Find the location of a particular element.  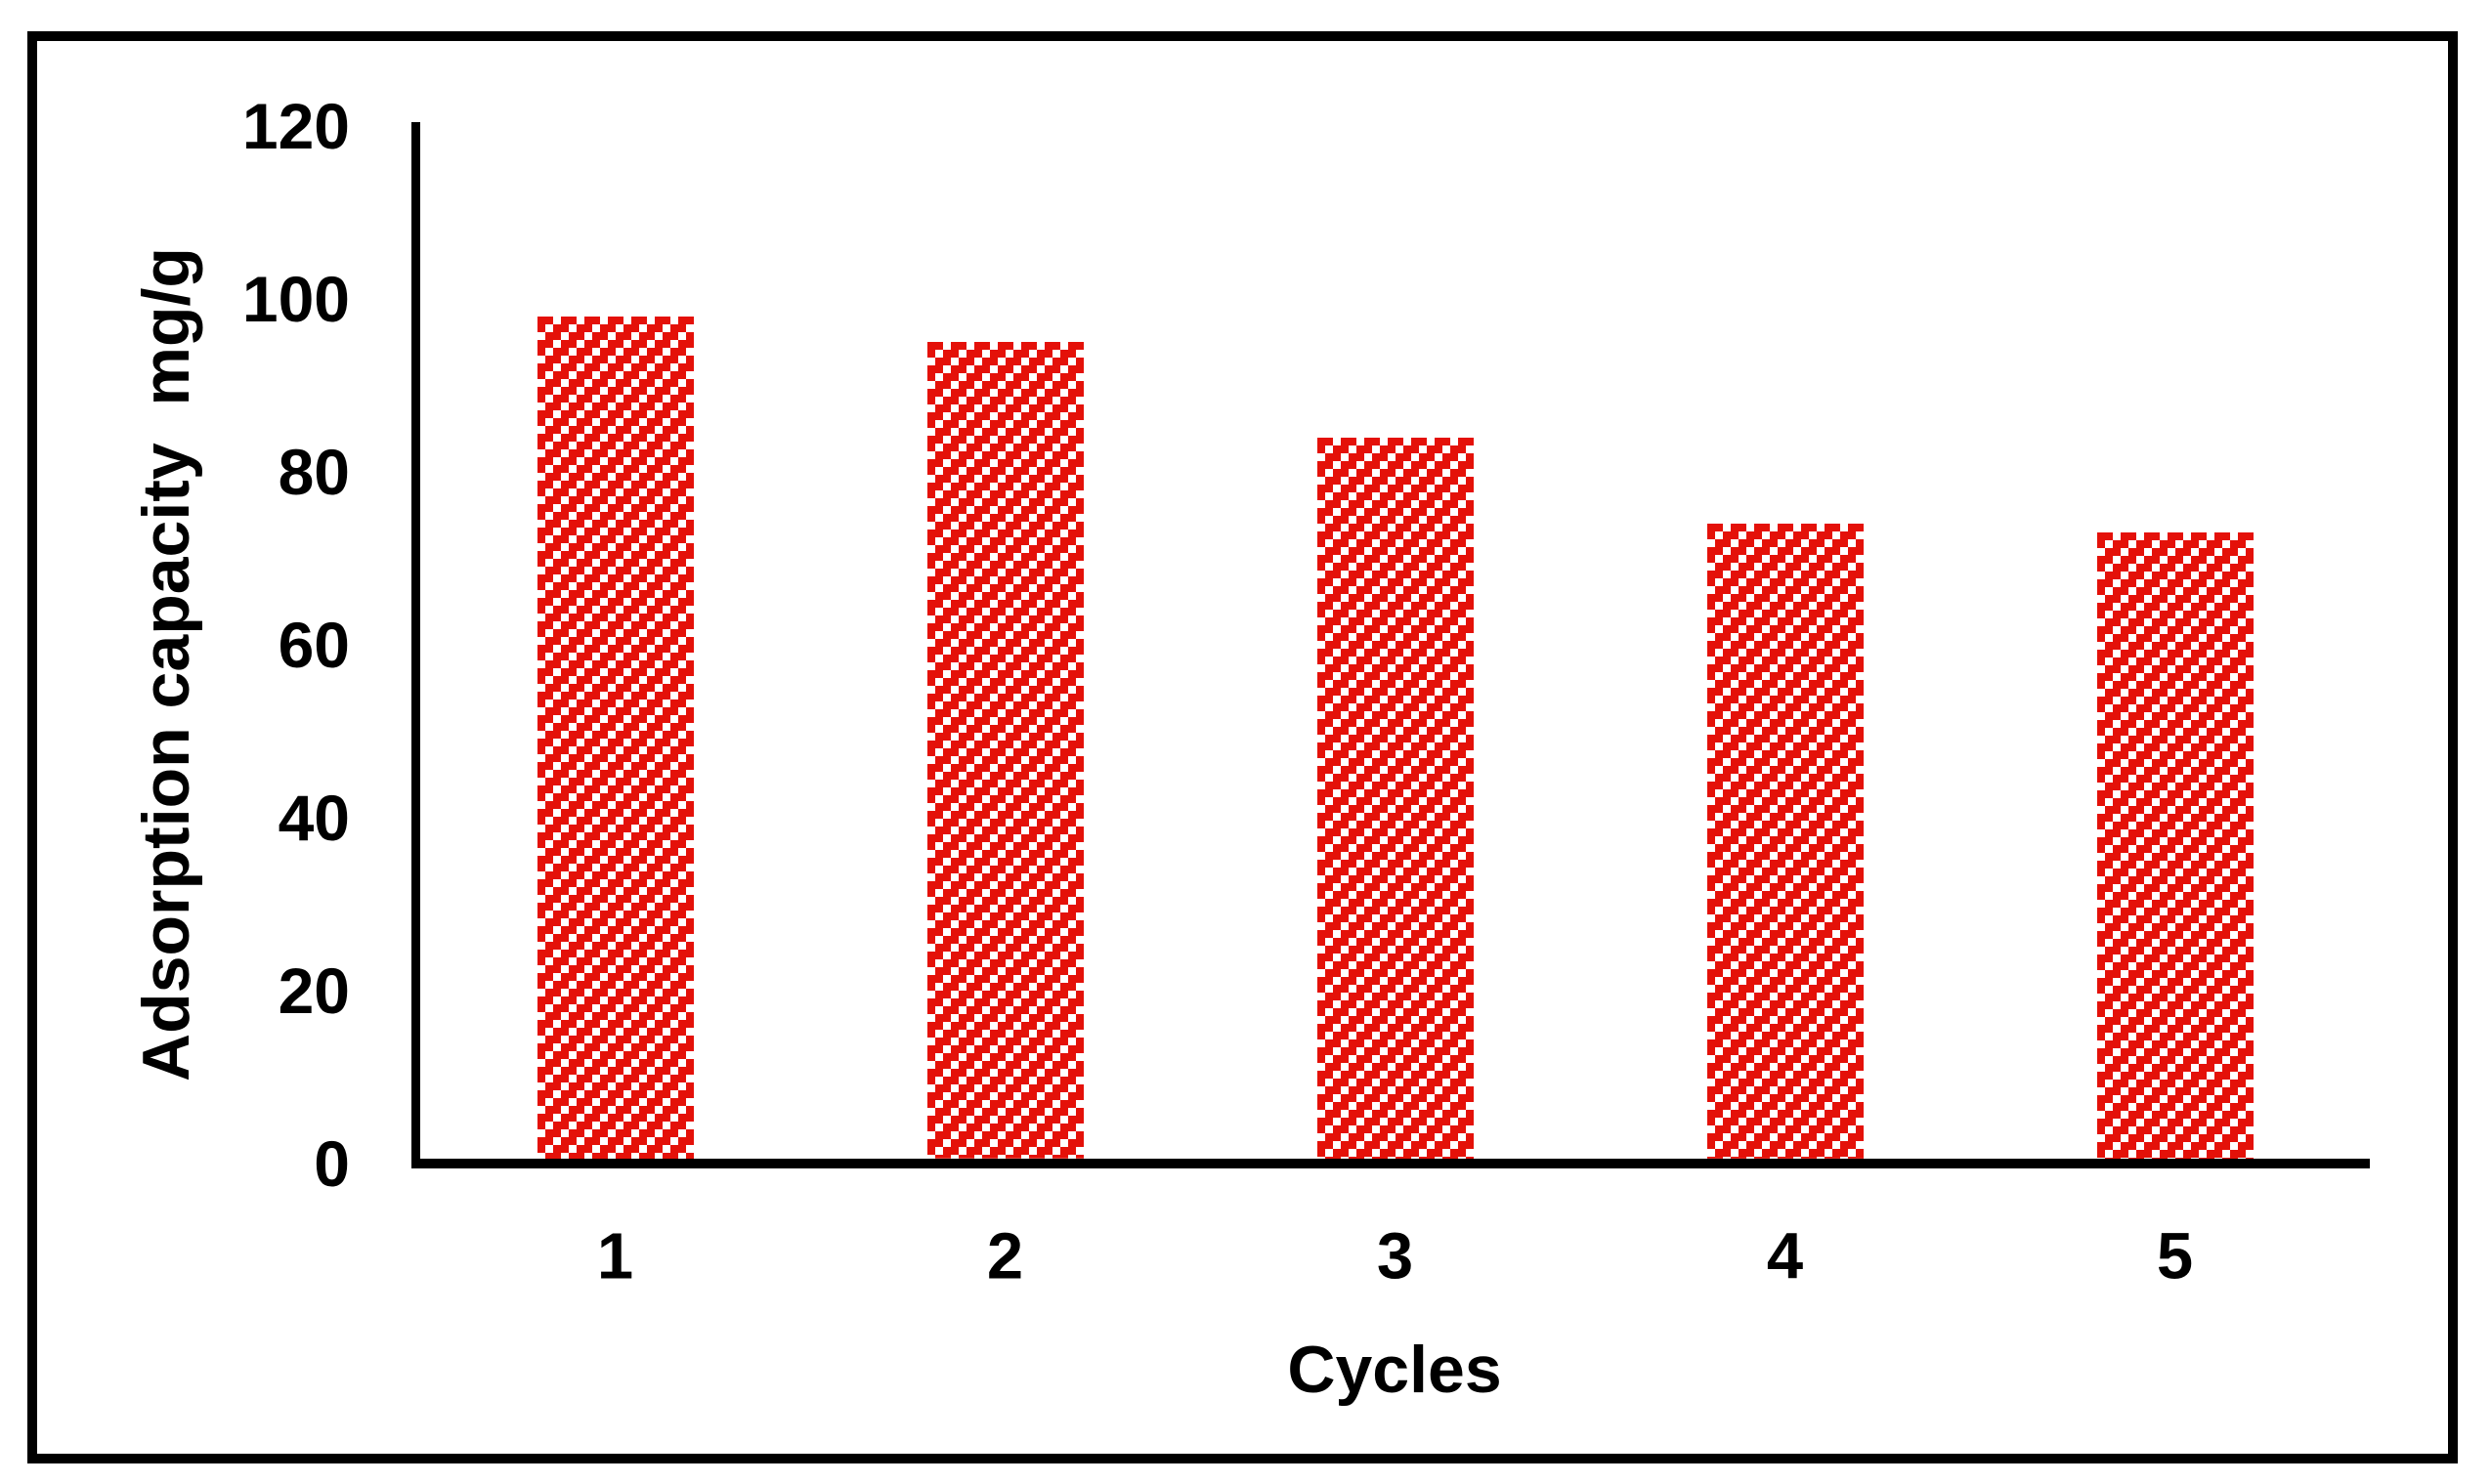

y-tick-label-40: 40 is located at coordinates (314, 818).